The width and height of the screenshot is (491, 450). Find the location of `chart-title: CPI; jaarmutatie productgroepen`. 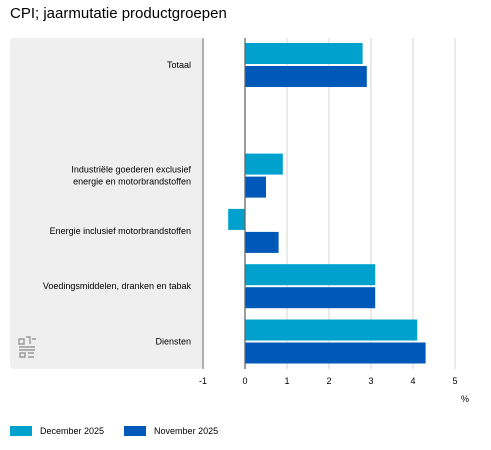

chart-title: CPI; jaarmutatie productgroepen is located at coordinates (118, 13).